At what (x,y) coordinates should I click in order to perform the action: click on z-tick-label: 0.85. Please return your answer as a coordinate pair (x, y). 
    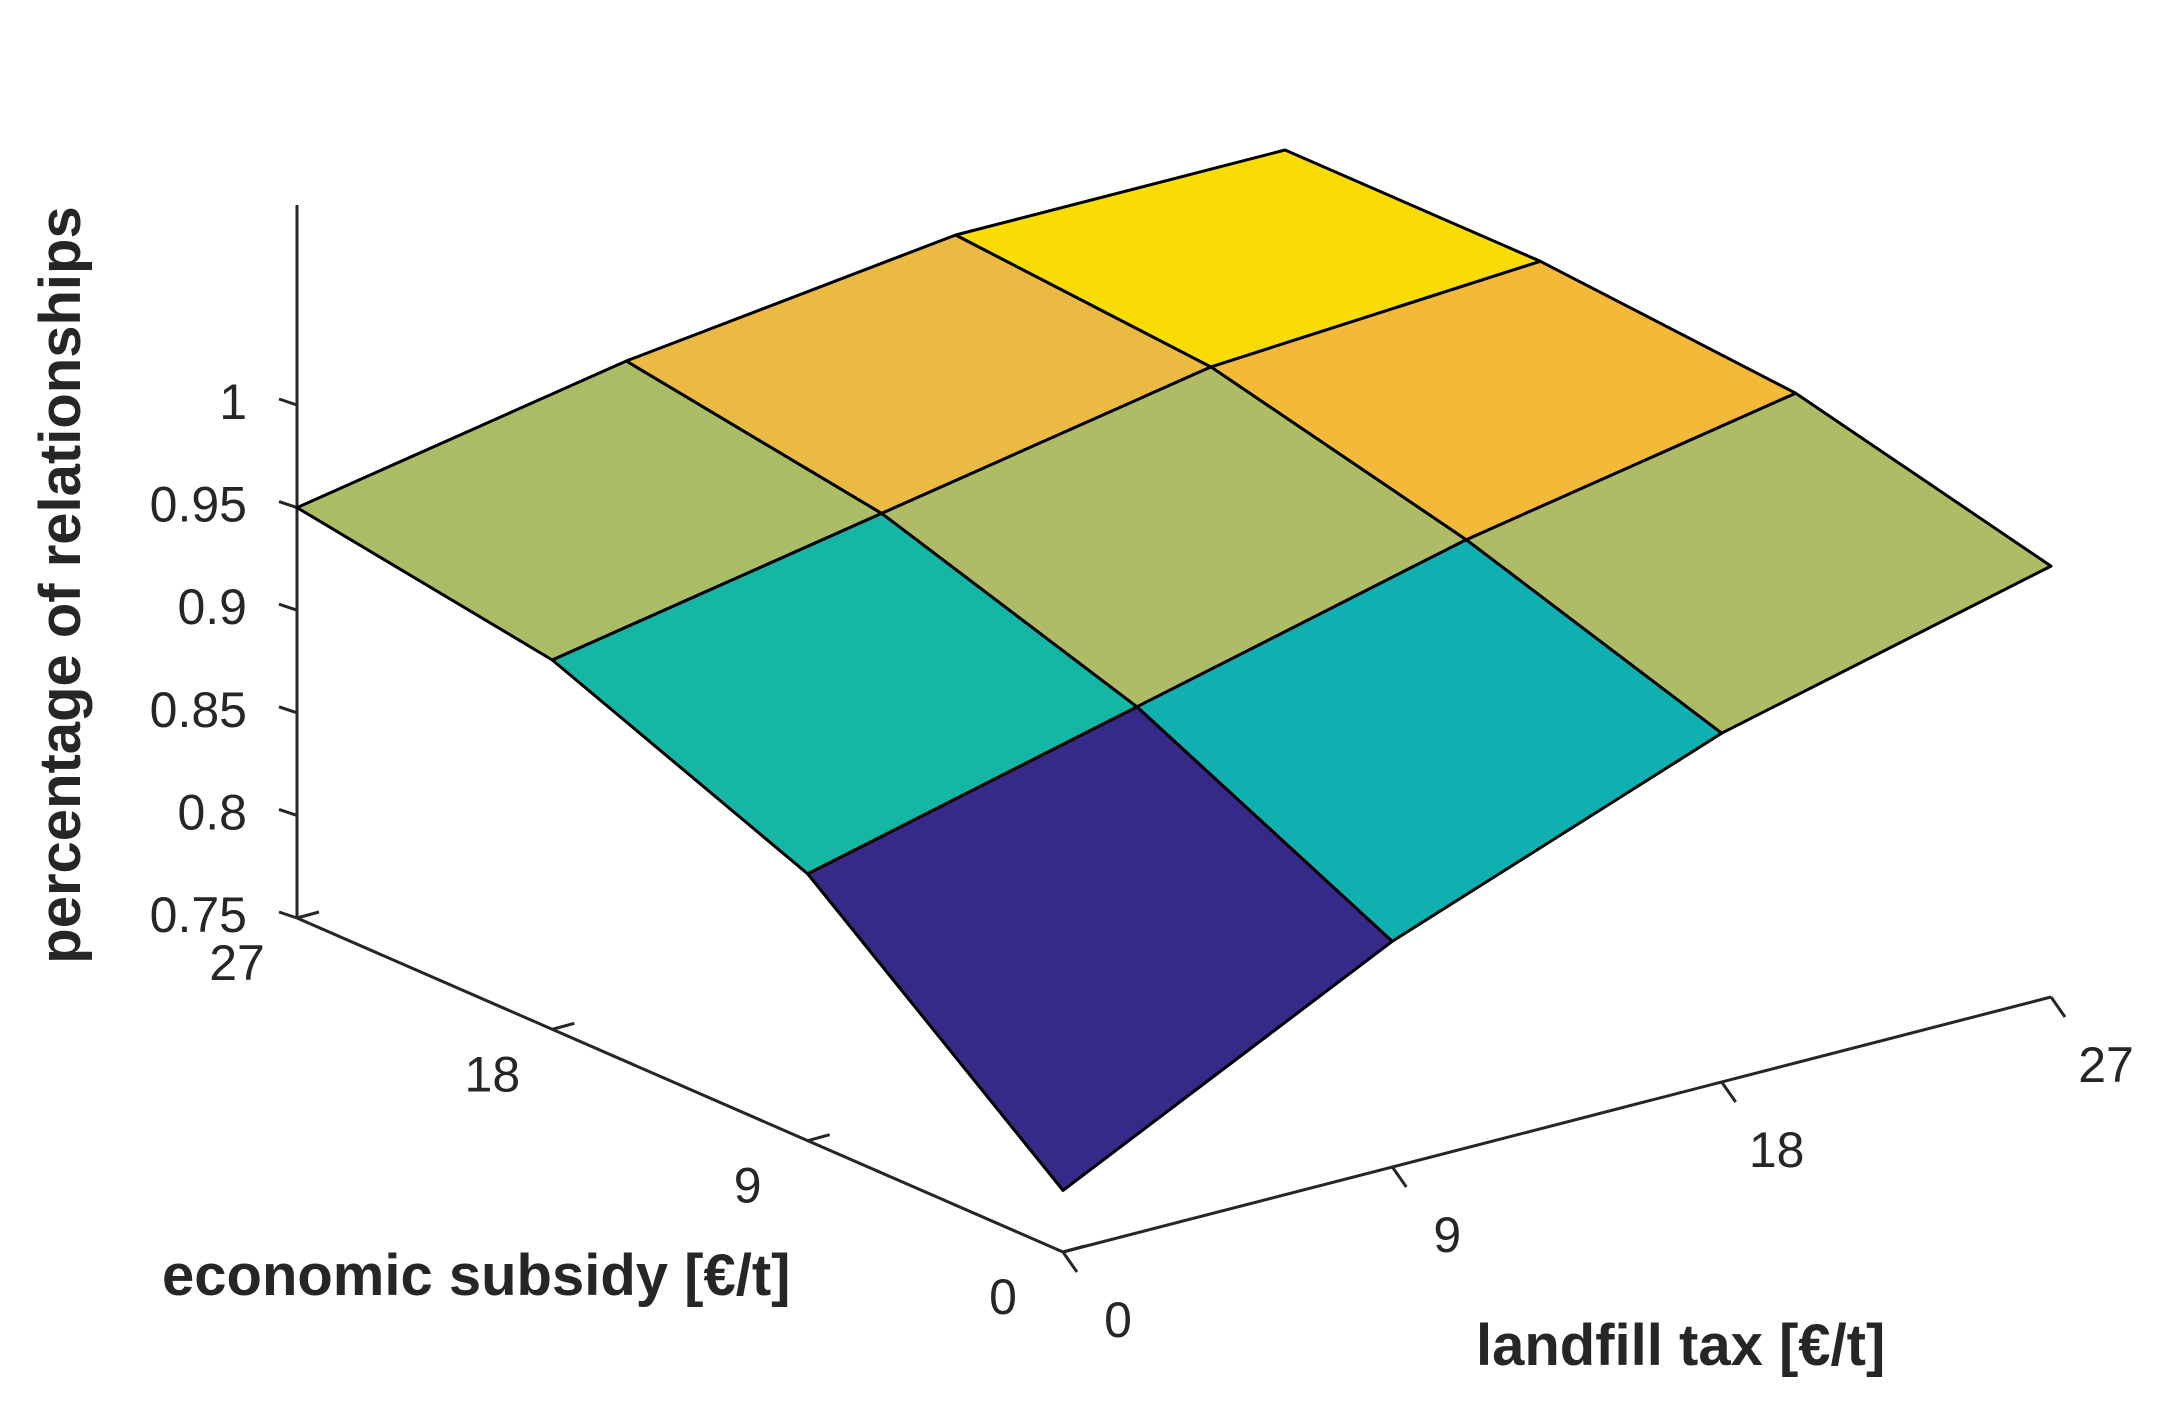
    Looking at the image, I should click on (198, 710).